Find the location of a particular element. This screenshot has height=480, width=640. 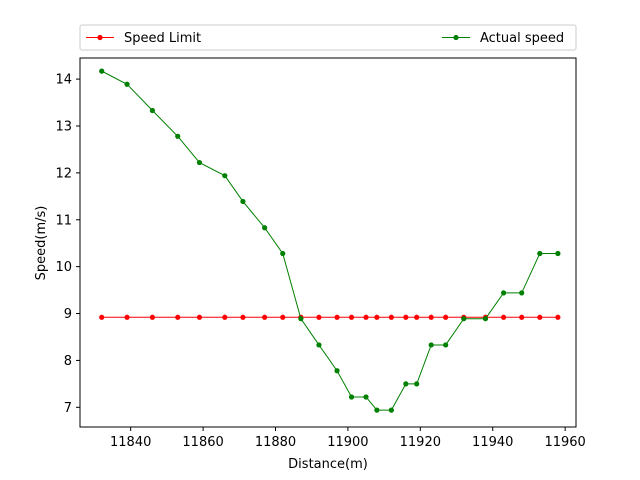

legend-marker-actual-speed is located at coordinates (456, 37).